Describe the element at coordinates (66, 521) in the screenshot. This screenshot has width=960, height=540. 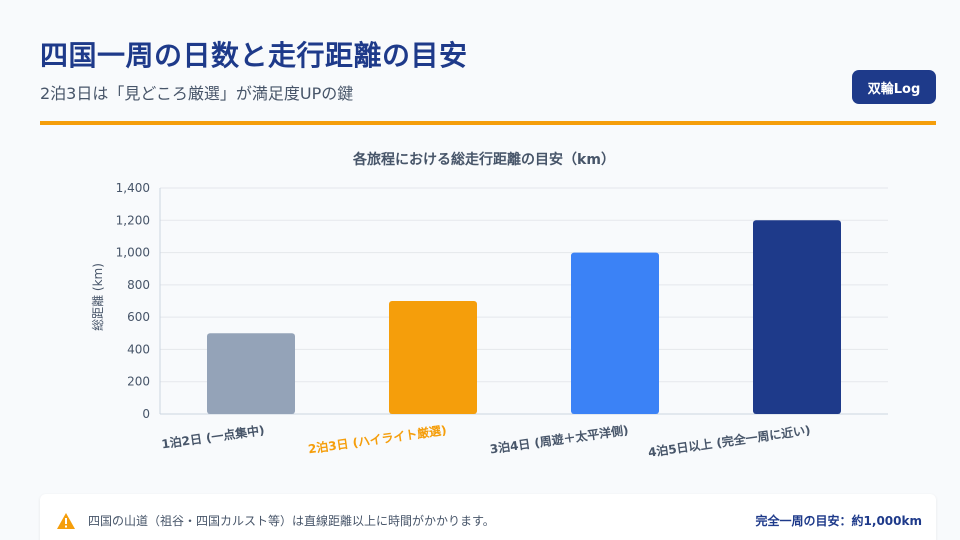
I see `warning-icon` at that location.